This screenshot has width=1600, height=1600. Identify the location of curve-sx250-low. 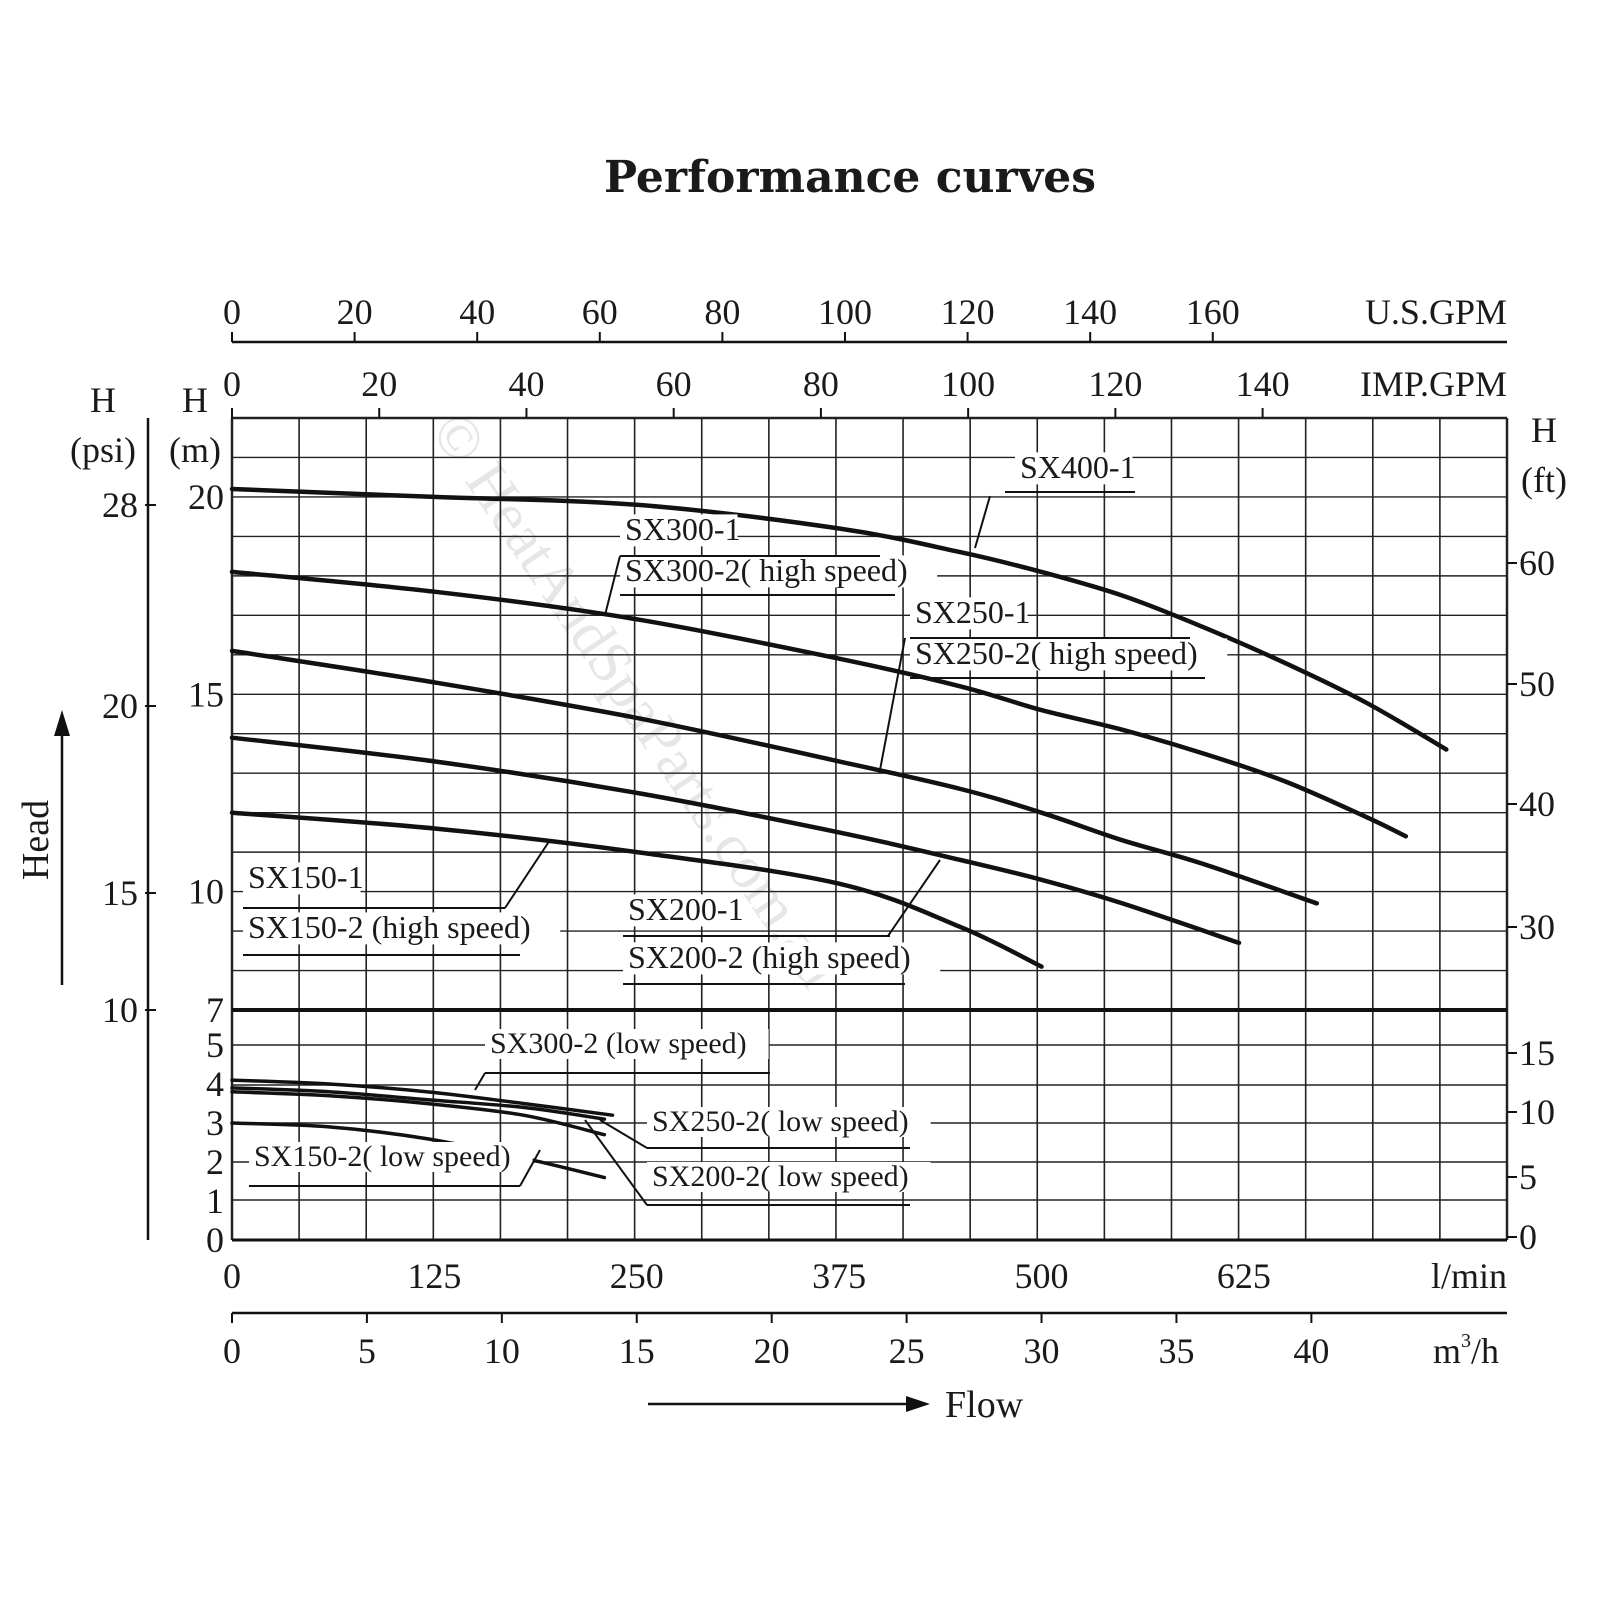
(418, 1103).